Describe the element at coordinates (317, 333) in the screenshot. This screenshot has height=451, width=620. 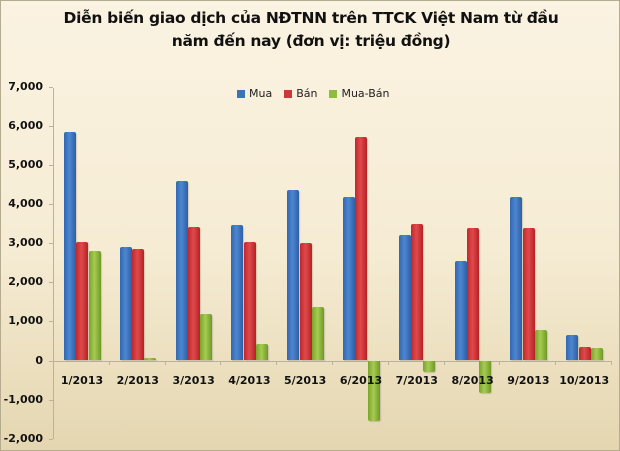
I see `bar-diff-5-2013` at that location.